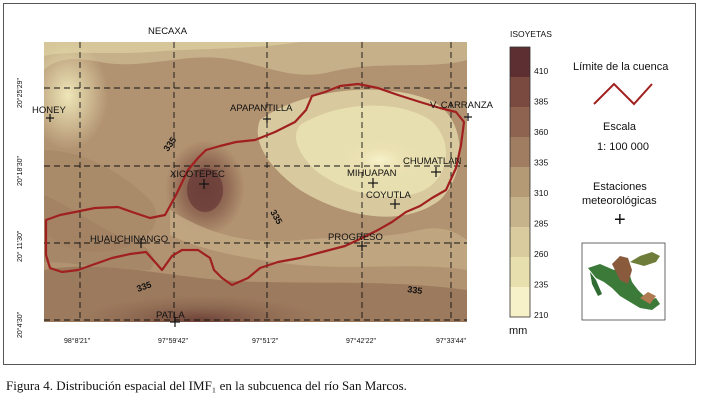  I want to click on station-label-patla: PATLA, so click(170, 315).